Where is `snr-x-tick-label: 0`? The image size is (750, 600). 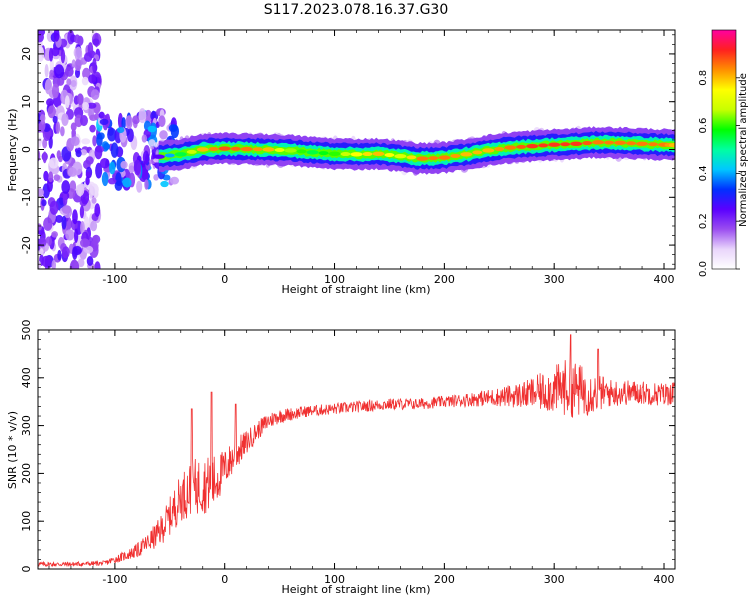
snr-x-tick-label: 0 is located at coordinates (224, 579).